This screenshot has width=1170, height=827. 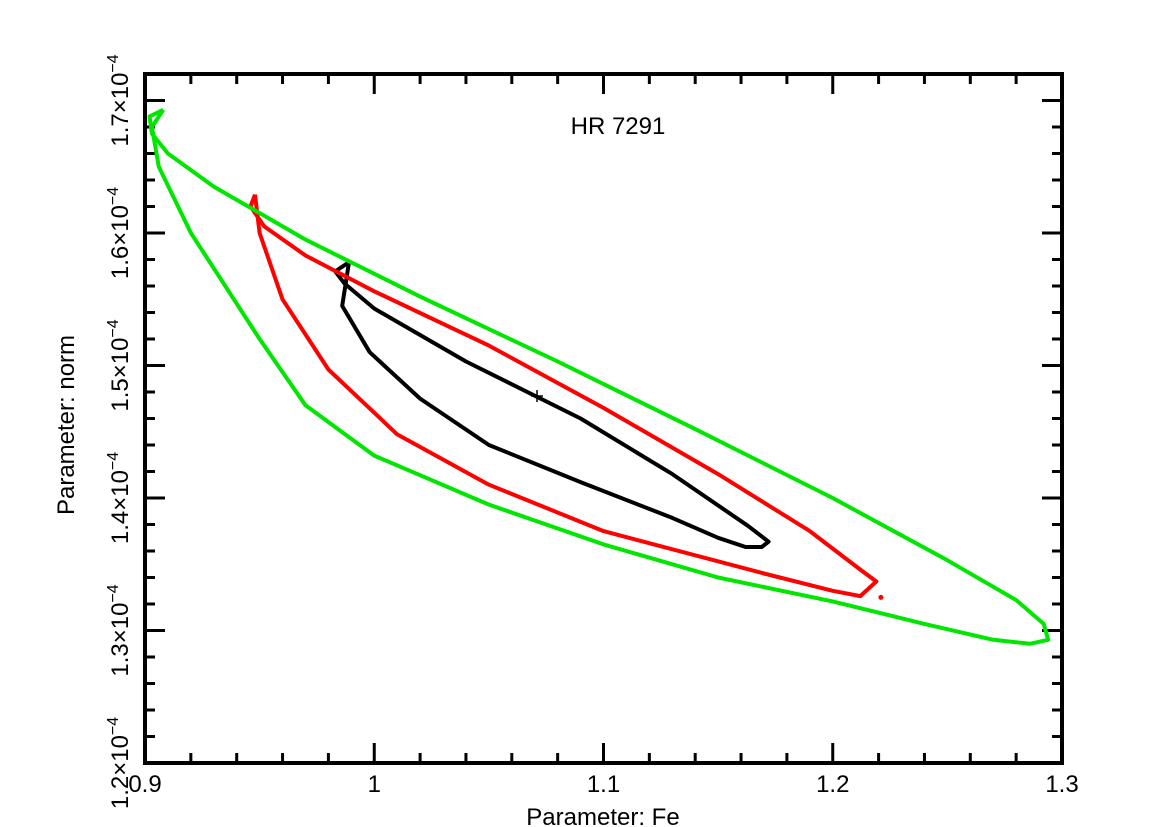 I want to click on y-tick-label: 1.3×10−4, so click(x=119, y=630).